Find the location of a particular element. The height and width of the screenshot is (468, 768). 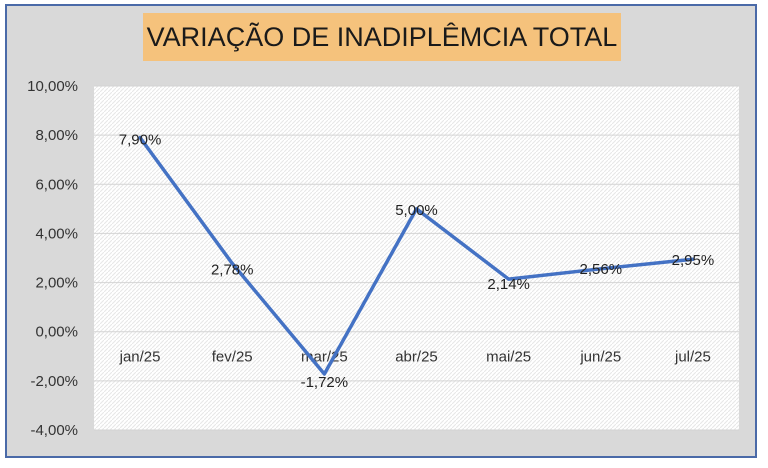

y-tick-label: 8,00% is located at coordinates (56, 135).